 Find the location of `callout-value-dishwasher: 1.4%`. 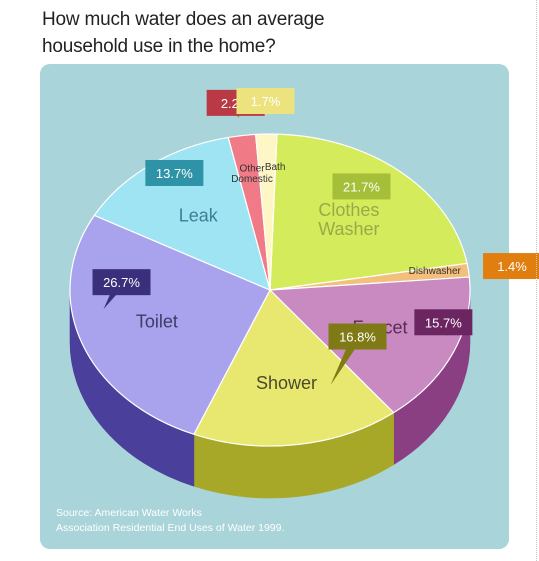

callout-value-dishwasher: 1.4% is located at coordinates (512, 266).